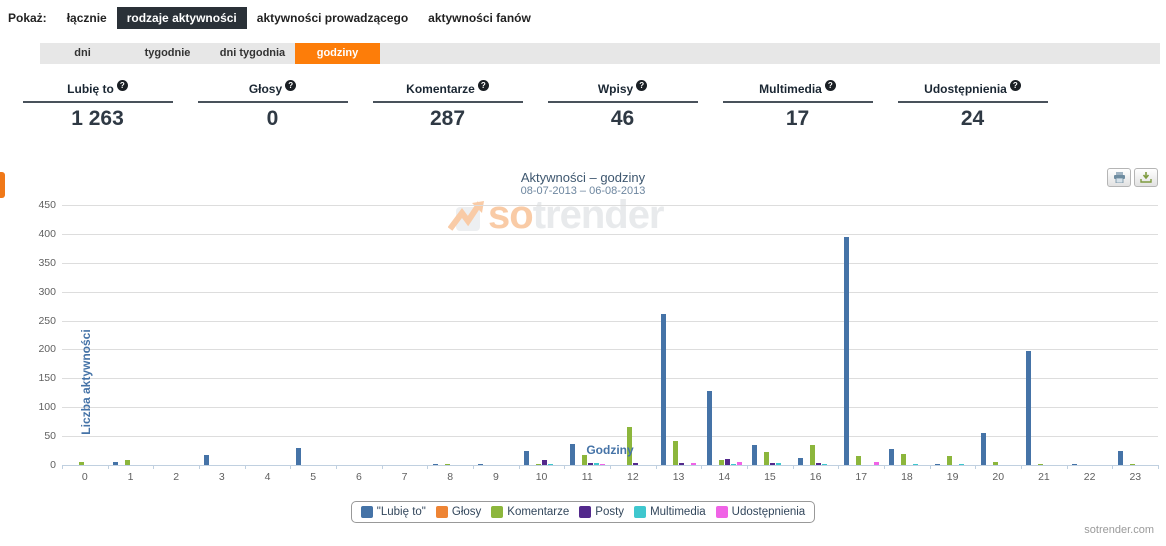 The height and width of the screenshot is (546, 1166). I want to click on bar-lubięto-h9, so click(481, 464).